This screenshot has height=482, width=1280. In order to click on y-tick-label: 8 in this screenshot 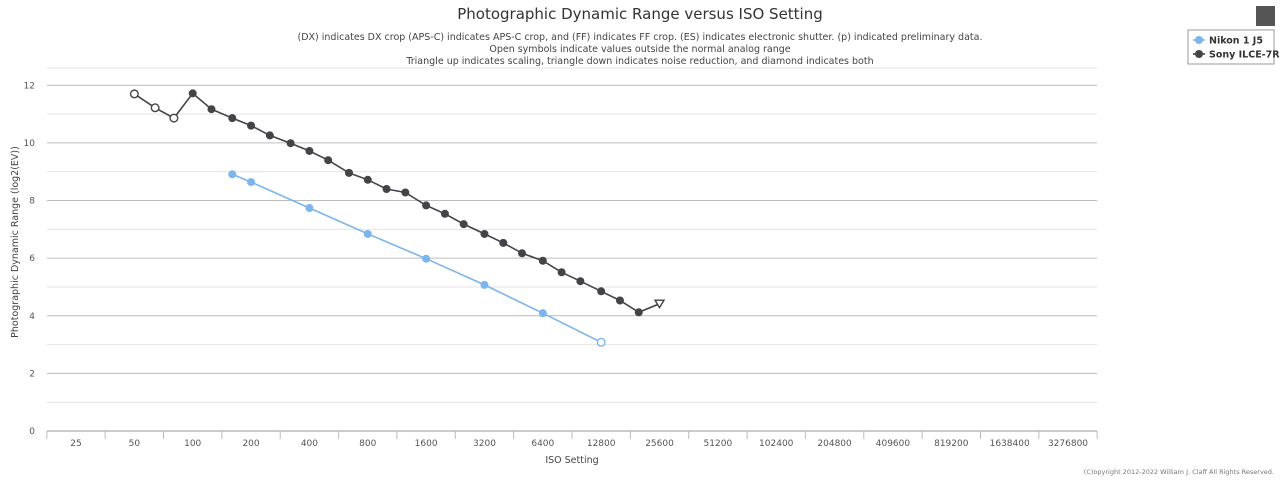, I will do `click(32, 202)`.